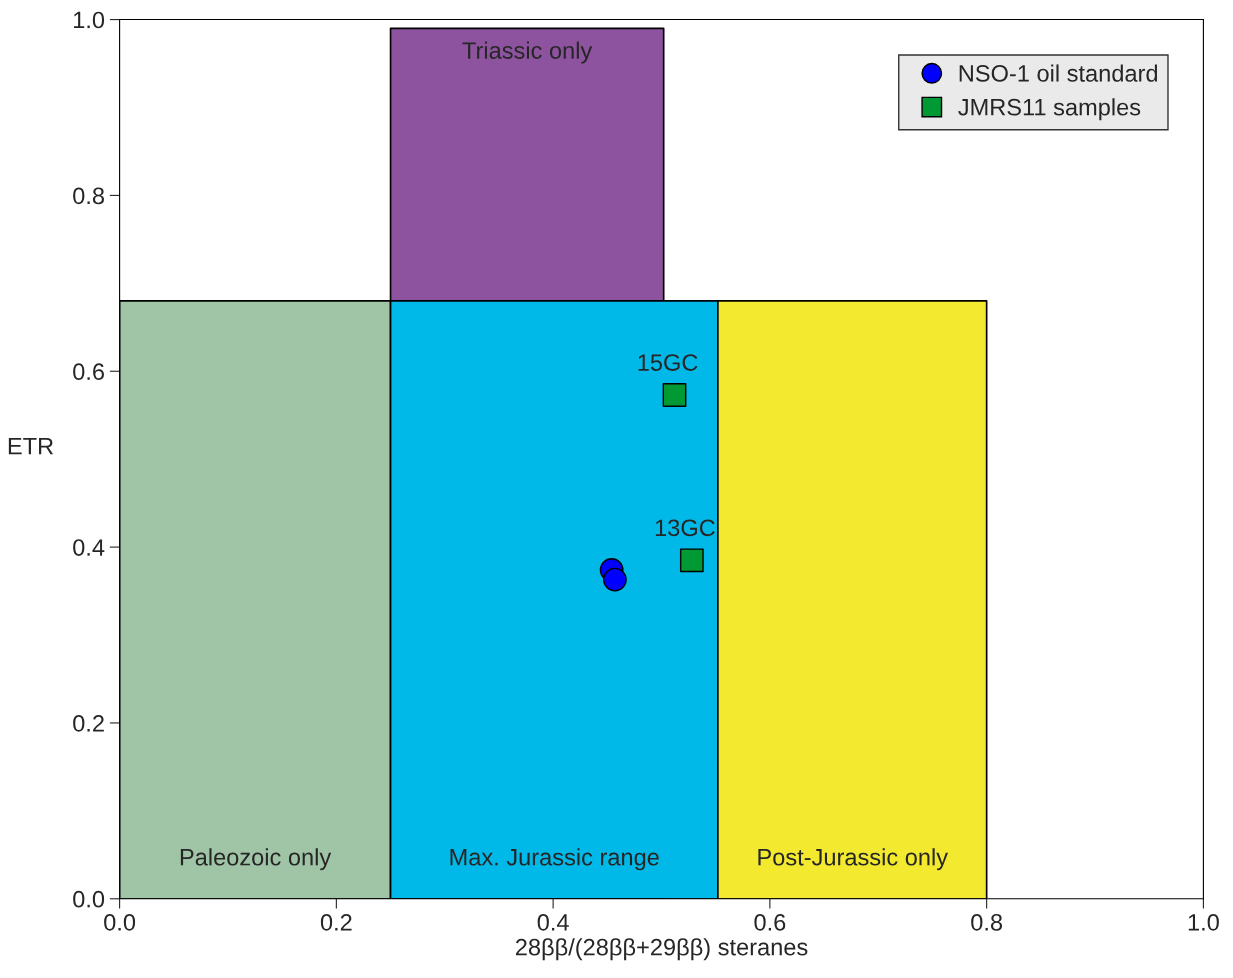  I want to click on legend-label: JMRS11 samples, so click(1049, 109).